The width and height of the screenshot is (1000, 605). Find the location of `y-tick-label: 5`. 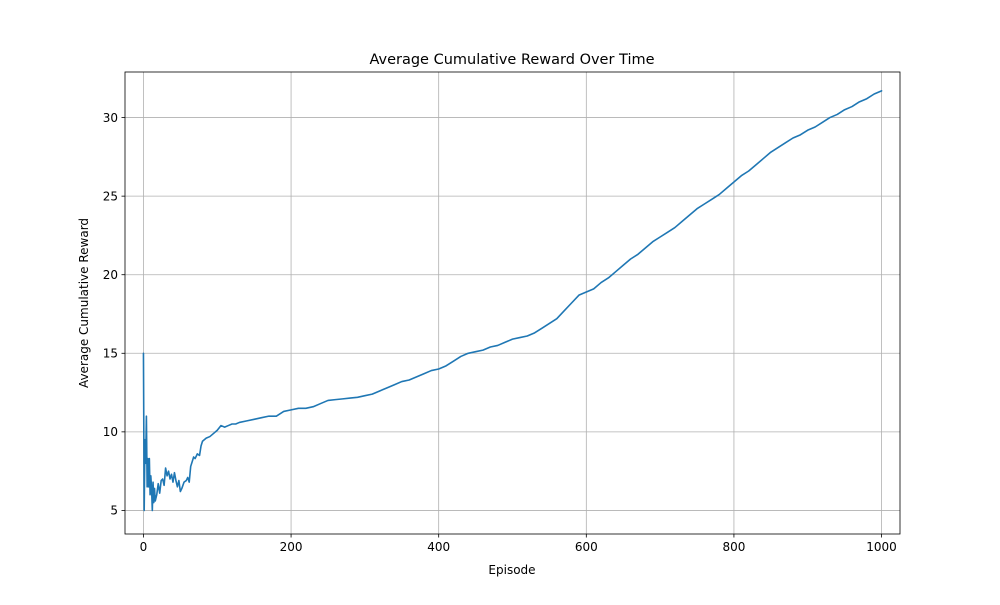

y-tick-label: 5 is located at coordinates (114, 511).